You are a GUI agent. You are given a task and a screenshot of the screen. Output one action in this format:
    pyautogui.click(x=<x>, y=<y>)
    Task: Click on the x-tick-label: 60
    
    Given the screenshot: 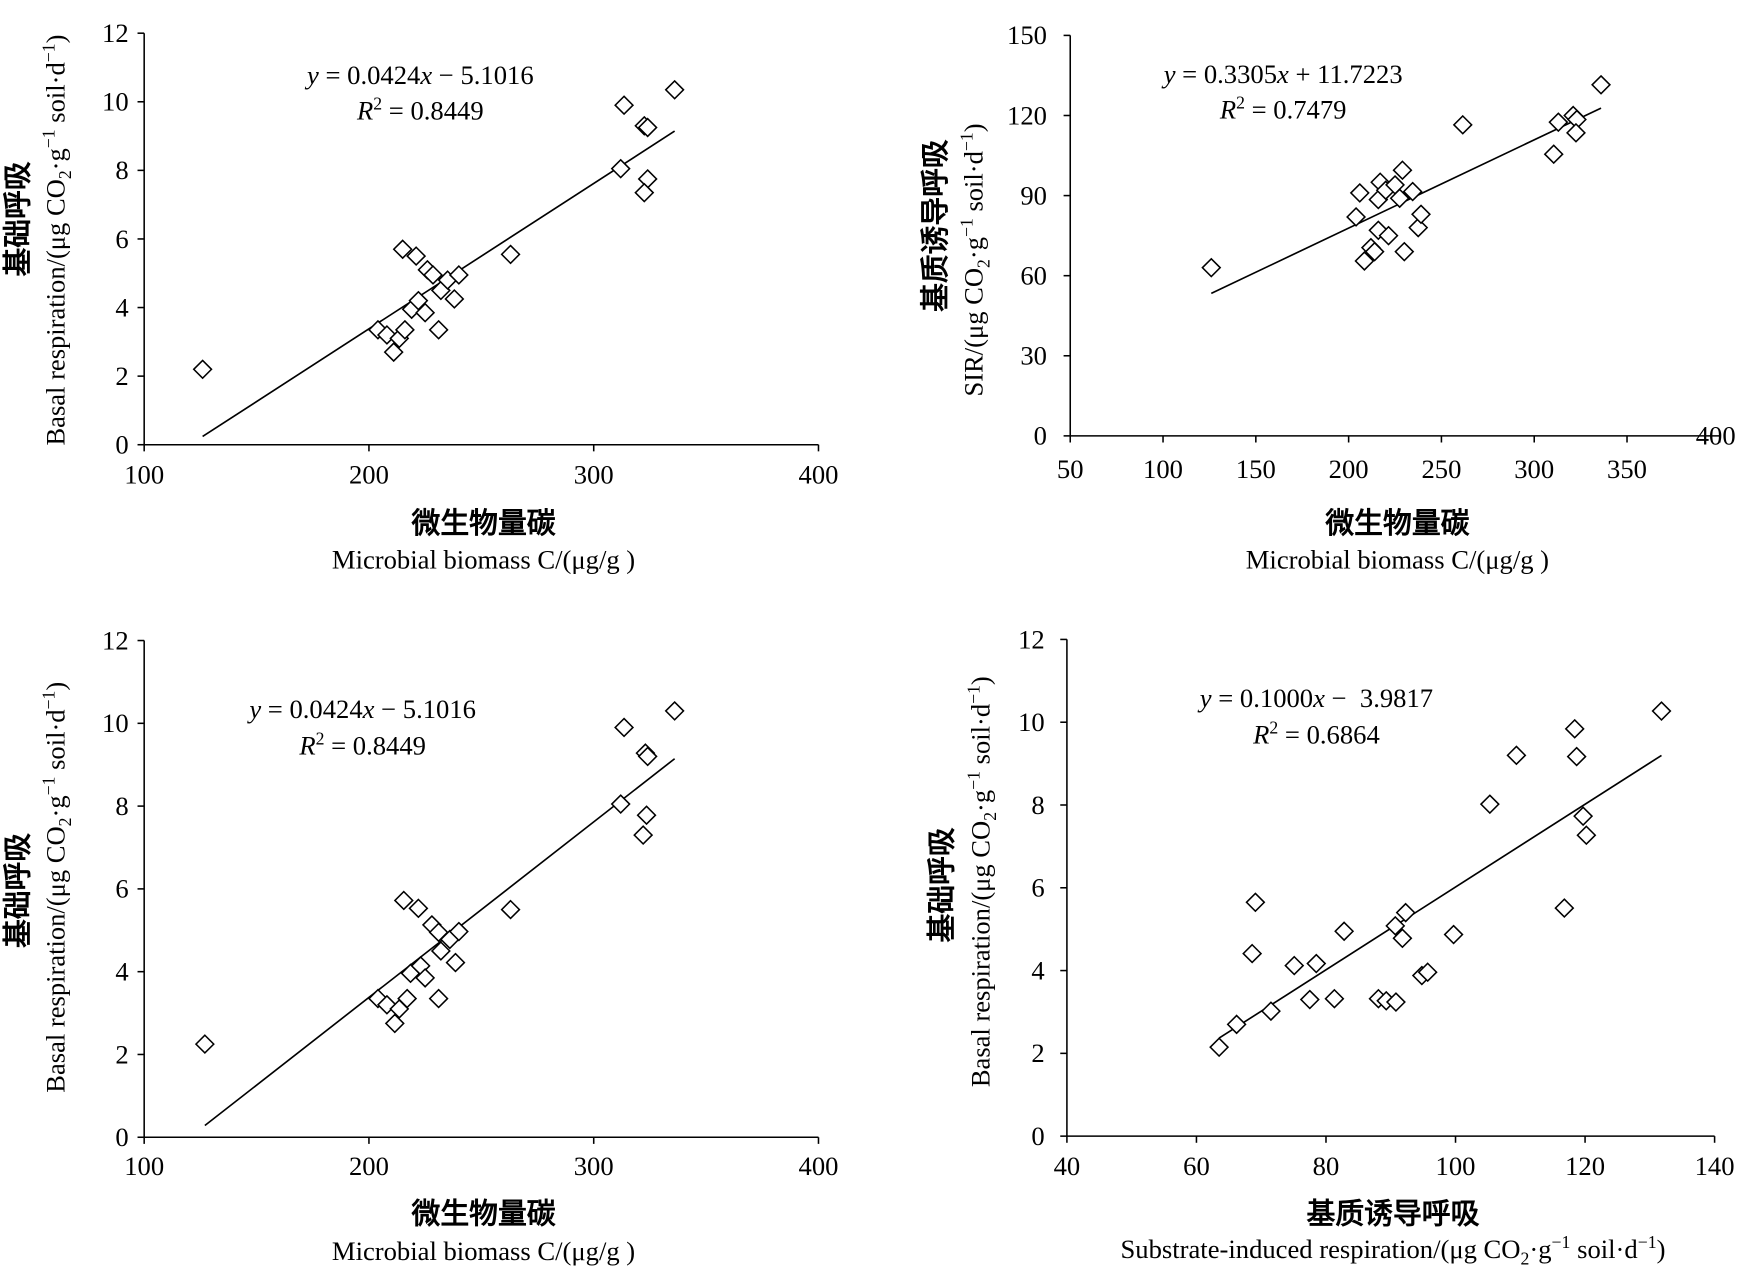 What is the action you would take?
    pyautogui.click(x=1196, y=1166)
    